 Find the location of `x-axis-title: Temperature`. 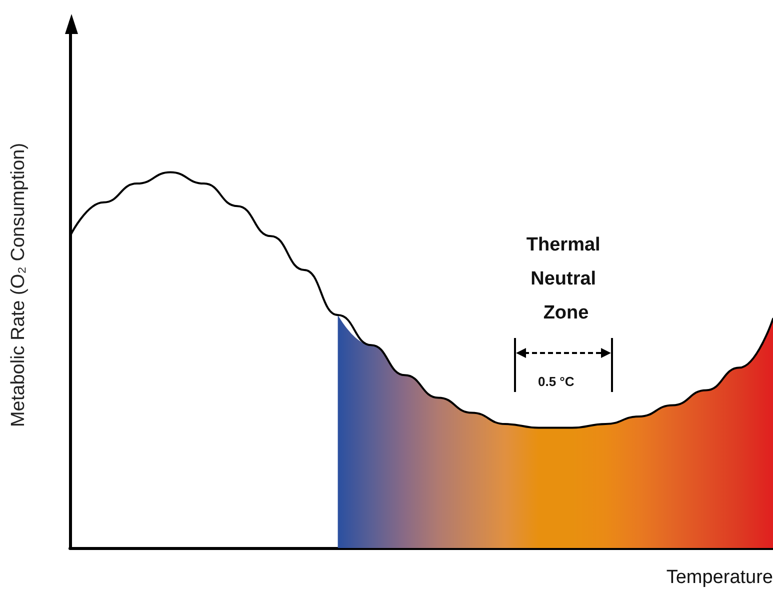

x-axis-title: Temperature is located at coordinates (719, 577).